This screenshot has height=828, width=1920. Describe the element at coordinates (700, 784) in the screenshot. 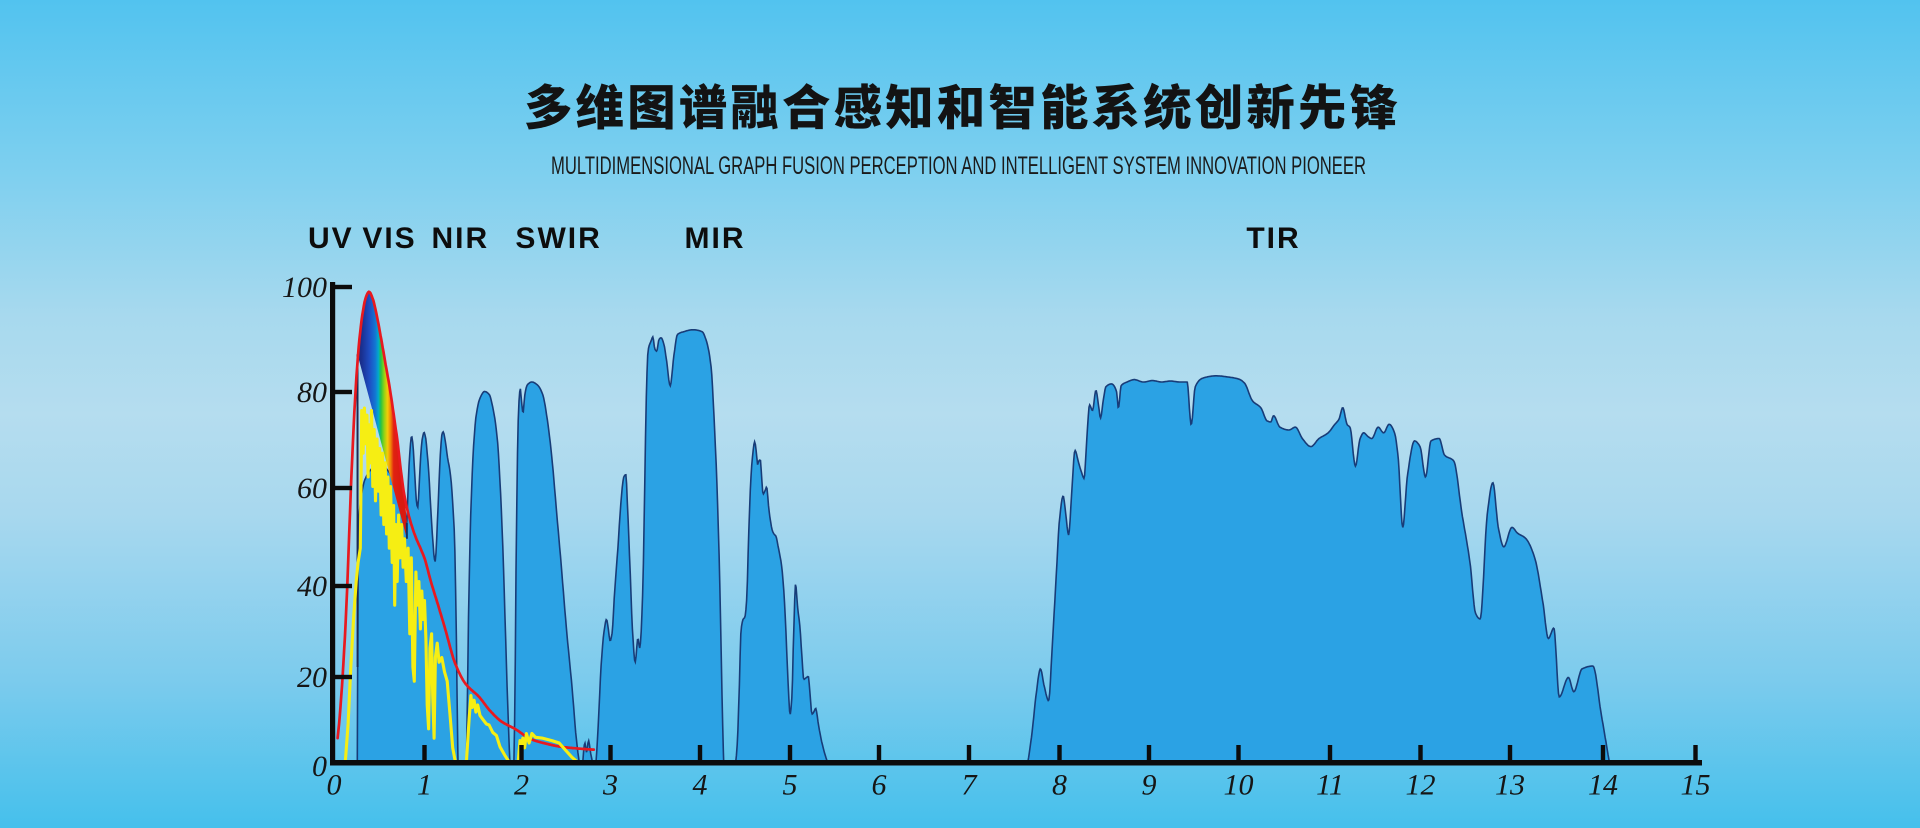

I see `svg-text: 4` at that location.